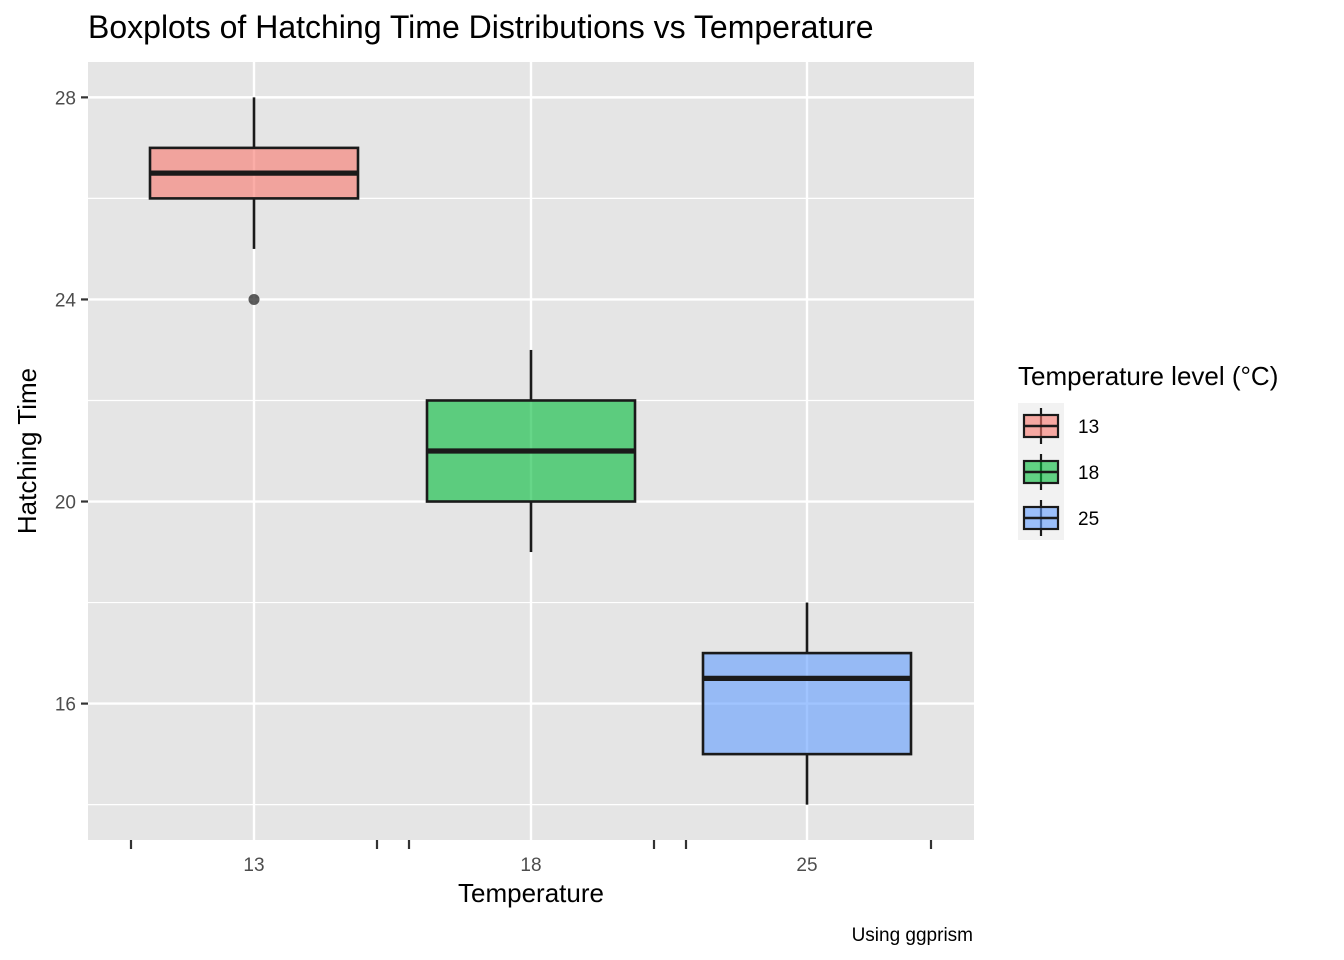 The image size is (1344, 960). Describe the element at coordinates (912, 935) in the screenshot. I see `chart-caption: Using ggprism` at that location.